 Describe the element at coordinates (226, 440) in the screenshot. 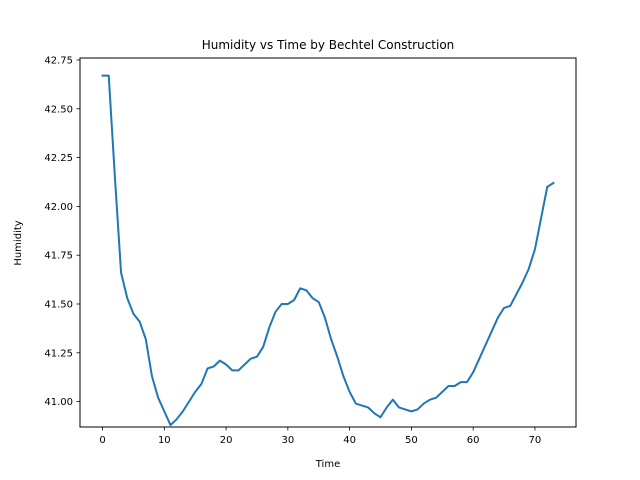

I see `x-tick-label: 20` at that location.